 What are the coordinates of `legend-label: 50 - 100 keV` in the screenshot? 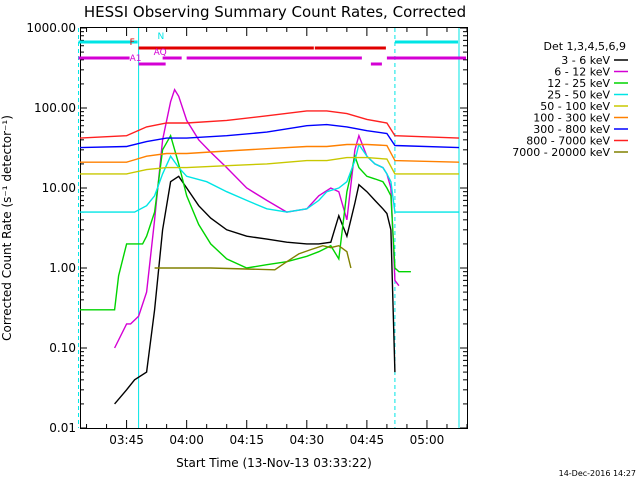 It's located at (575, 106).